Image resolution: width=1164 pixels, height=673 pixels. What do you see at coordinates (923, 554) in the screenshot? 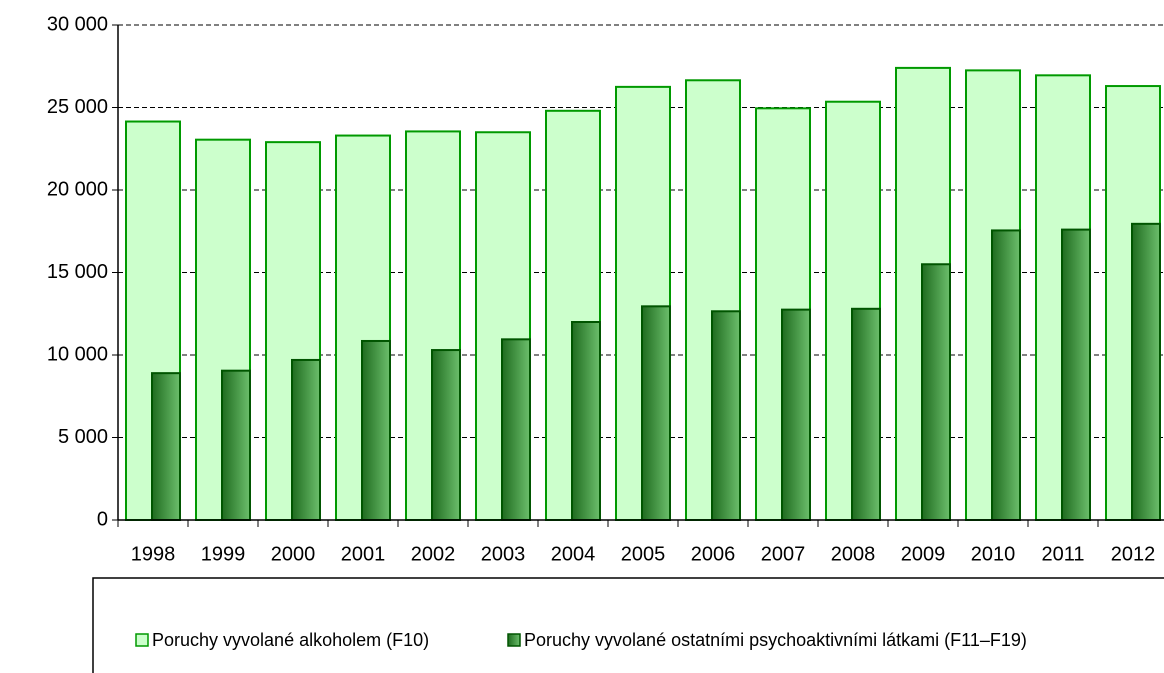
I see `x-tick-label: 2009` at bounding box center [923, 554].